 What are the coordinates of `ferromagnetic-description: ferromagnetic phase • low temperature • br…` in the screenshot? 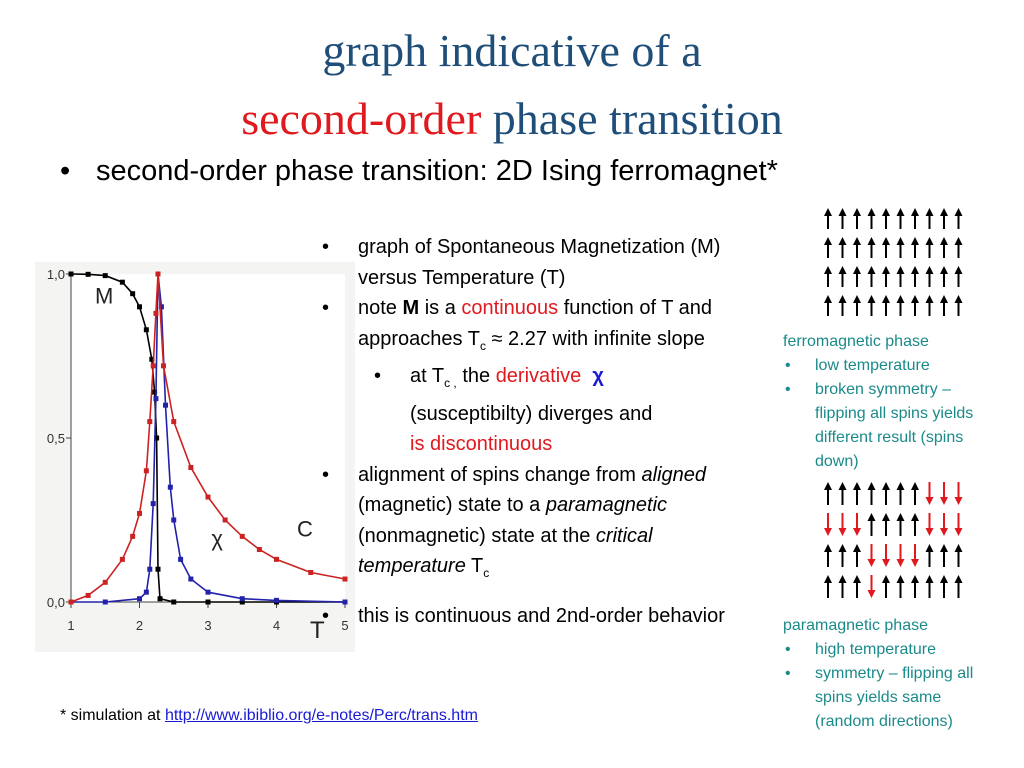 It's located at (890, 402).